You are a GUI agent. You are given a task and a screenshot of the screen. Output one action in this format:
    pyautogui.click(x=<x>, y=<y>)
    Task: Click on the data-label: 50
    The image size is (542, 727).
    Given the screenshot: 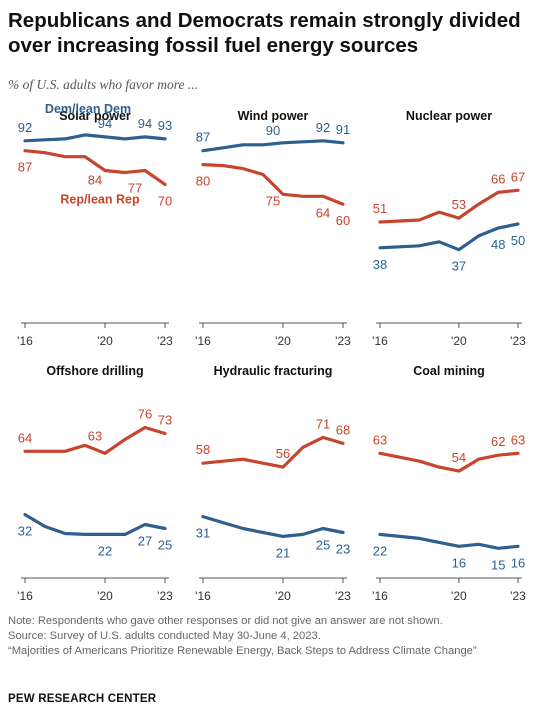 What is the action you would take?
    pyautogui.click(x=518, y=240)
    